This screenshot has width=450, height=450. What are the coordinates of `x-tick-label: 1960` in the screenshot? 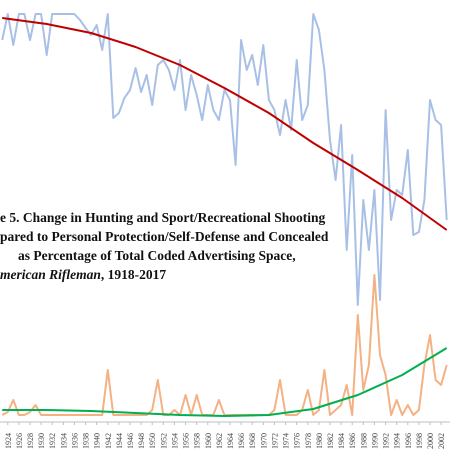 It's located at (208, 441).